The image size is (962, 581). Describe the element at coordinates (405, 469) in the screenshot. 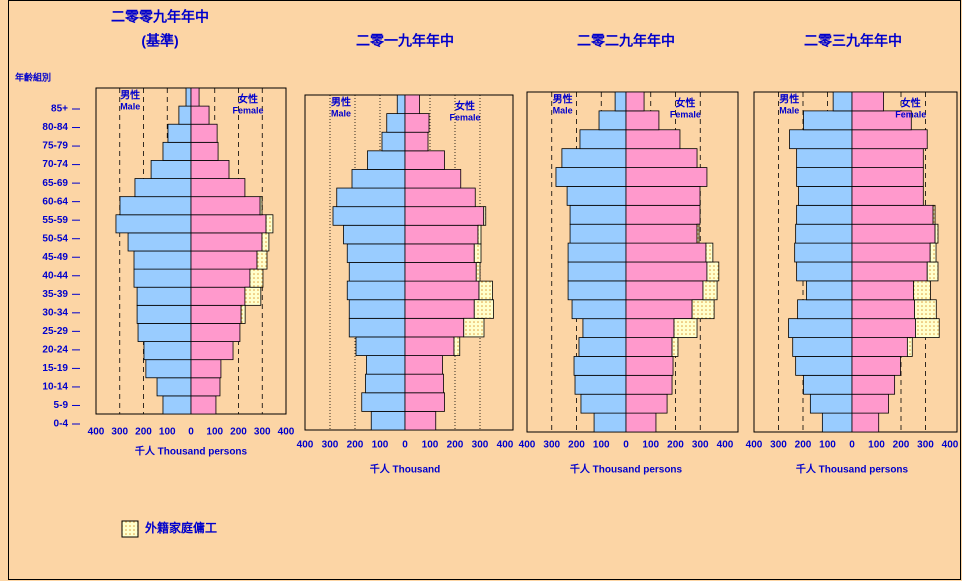

I see `x-axis-title: 千人 Thousand` at that location.